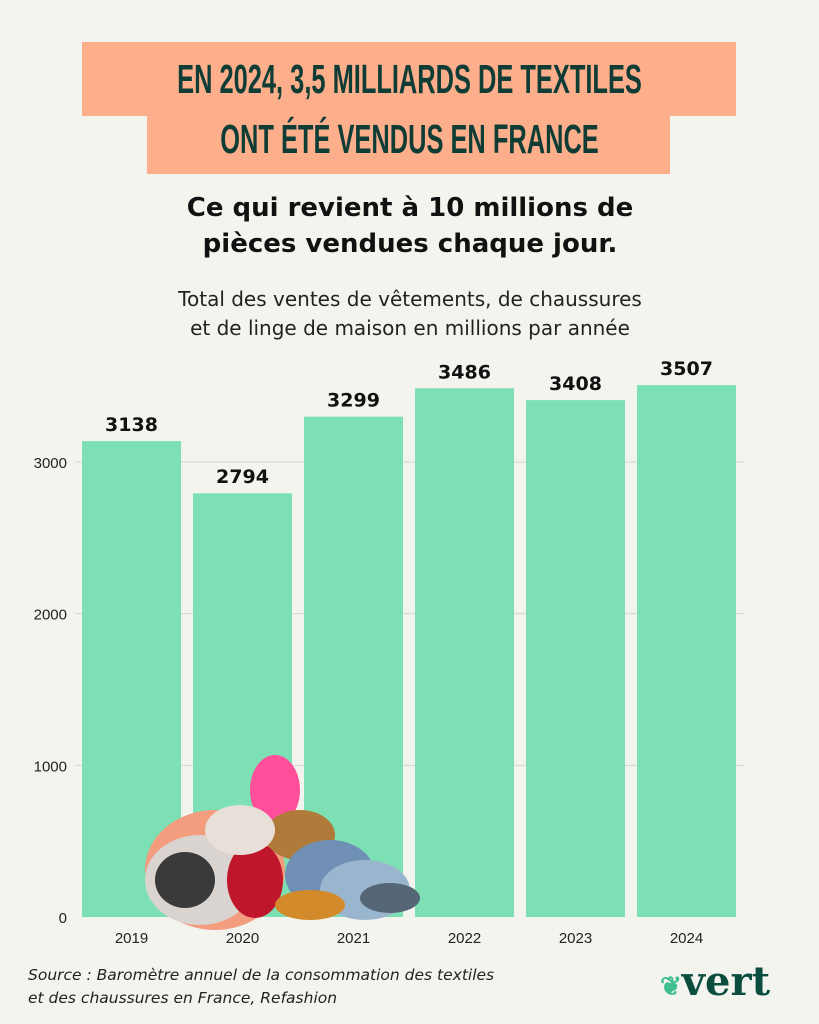  Describe the element at coordinates (242, 938) in the screenshot. I see `x-tick-label: 2020` at that location.